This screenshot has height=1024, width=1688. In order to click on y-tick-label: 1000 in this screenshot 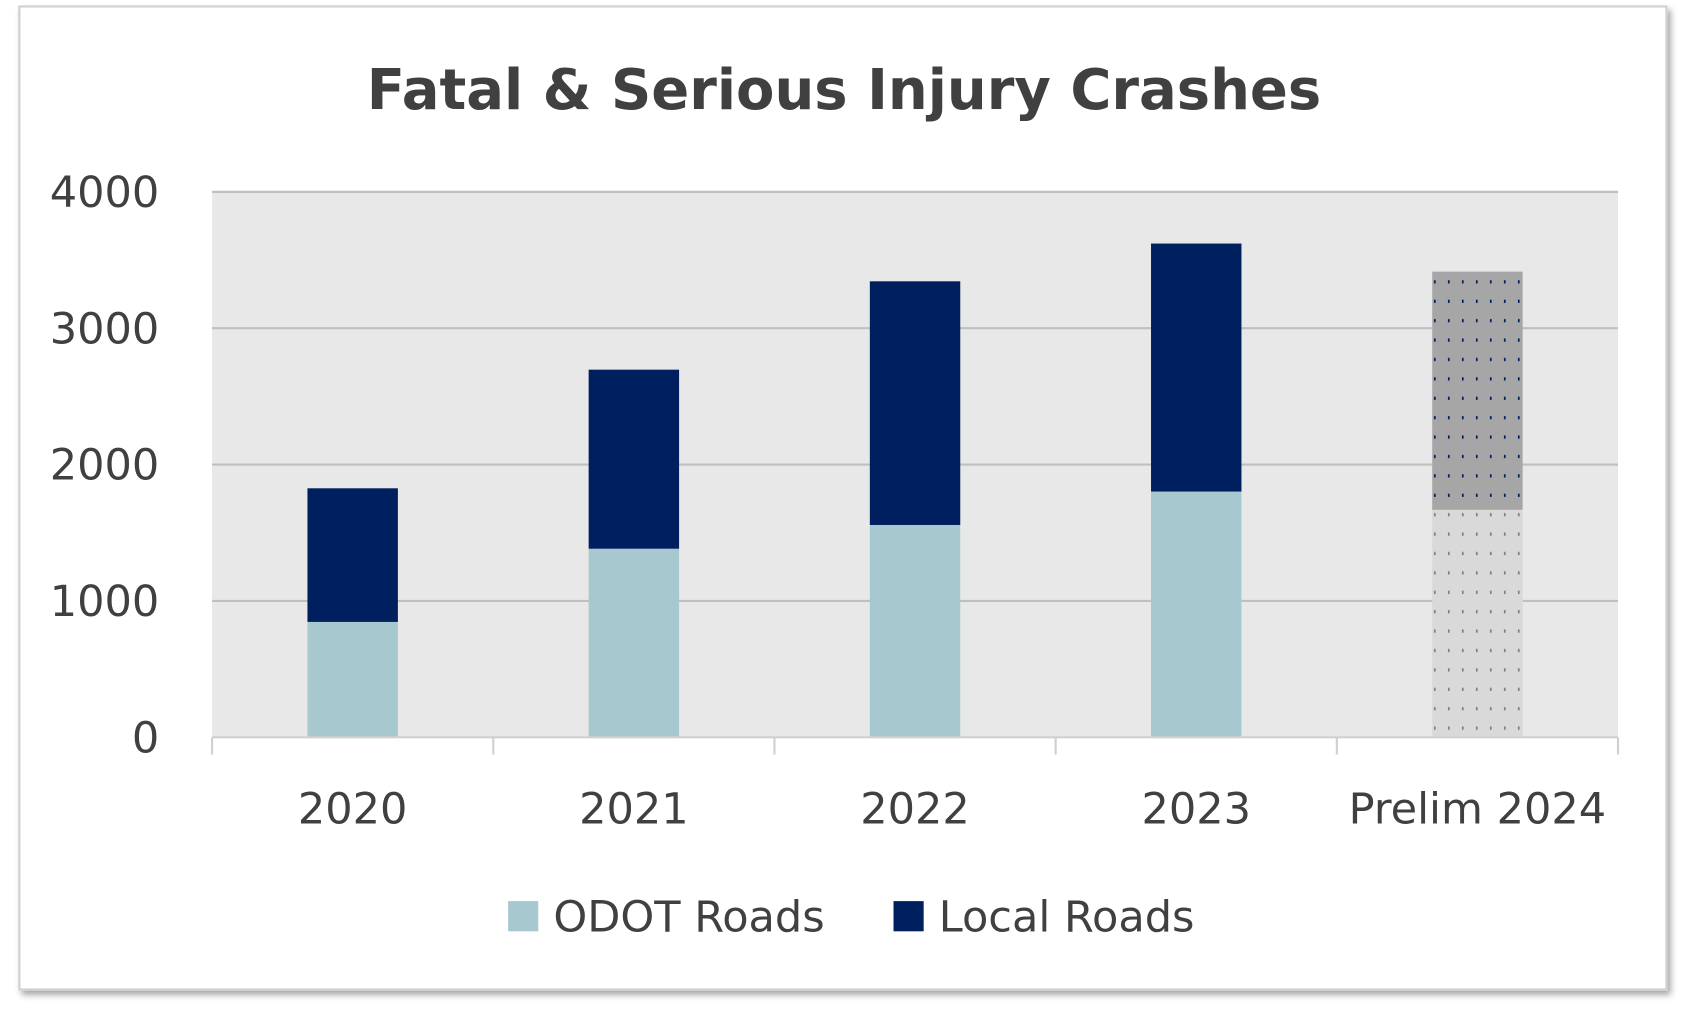, I will do `click(105, 602)`.